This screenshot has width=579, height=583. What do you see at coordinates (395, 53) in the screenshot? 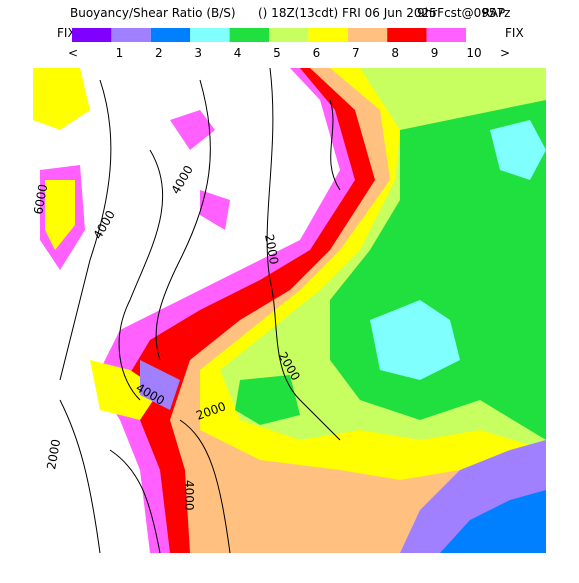
I see `color-label: 8` at bounding box center [395, 53].